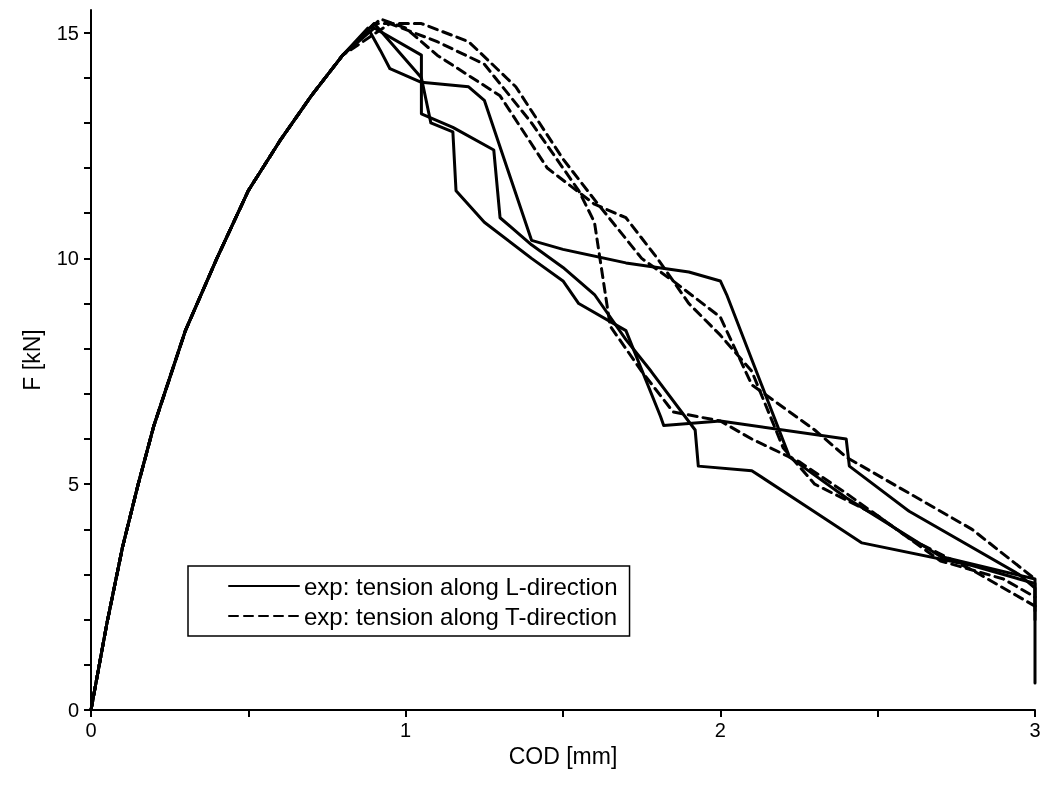 The width and height of the screenshot is (1053, 794). I want to click on x-axis-title: COD [mm], so click(563, 756).